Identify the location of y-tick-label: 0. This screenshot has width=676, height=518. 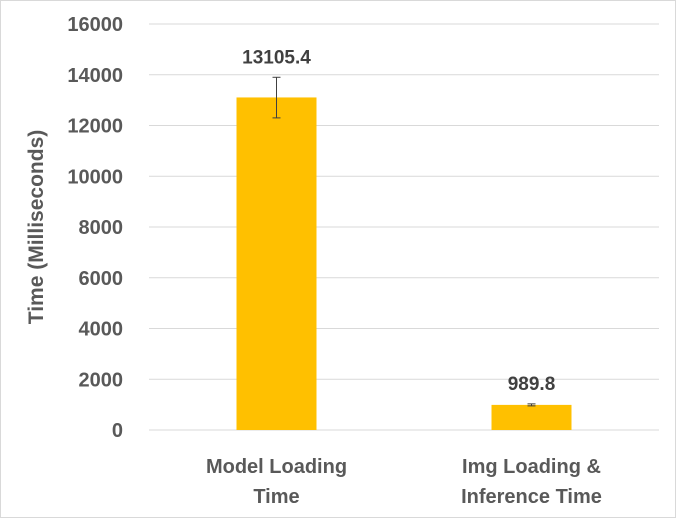
(117, 431).